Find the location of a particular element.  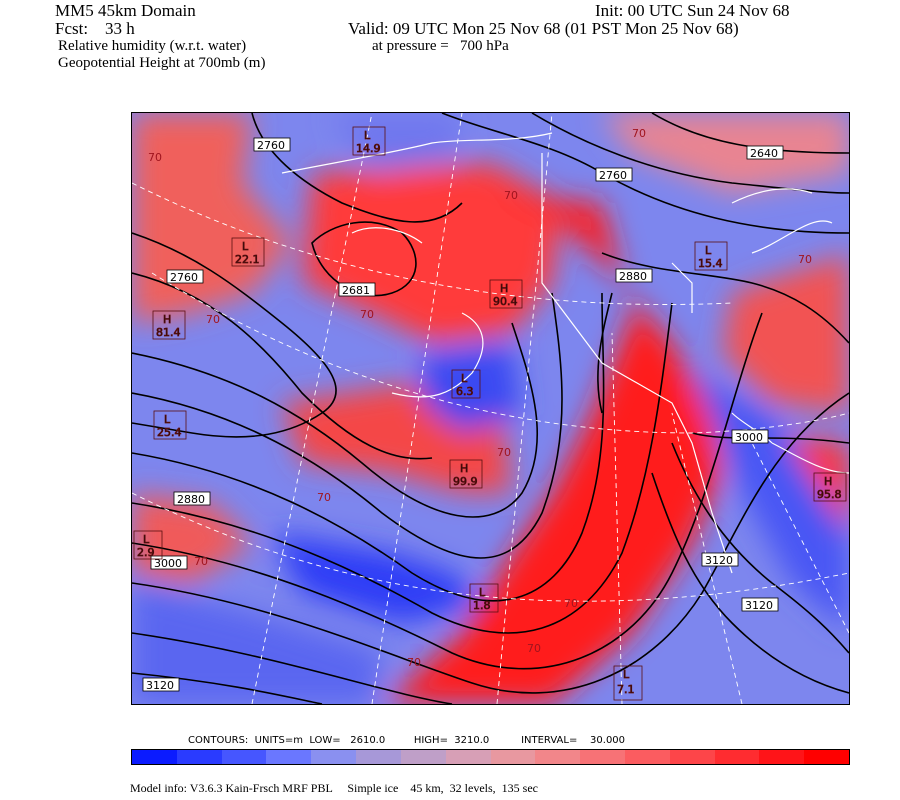

center-value: 90.4 is located at coordinates (505, 301).